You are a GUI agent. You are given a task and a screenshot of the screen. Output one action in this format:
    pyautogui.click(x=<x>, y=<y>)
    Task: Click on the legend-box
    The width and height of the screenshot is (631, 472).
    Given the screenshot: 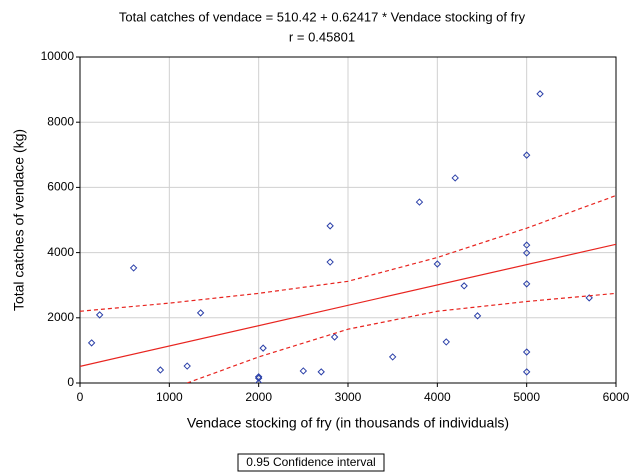 What is the action you would take?
    pyautogui.click(x=311, y=462)
    